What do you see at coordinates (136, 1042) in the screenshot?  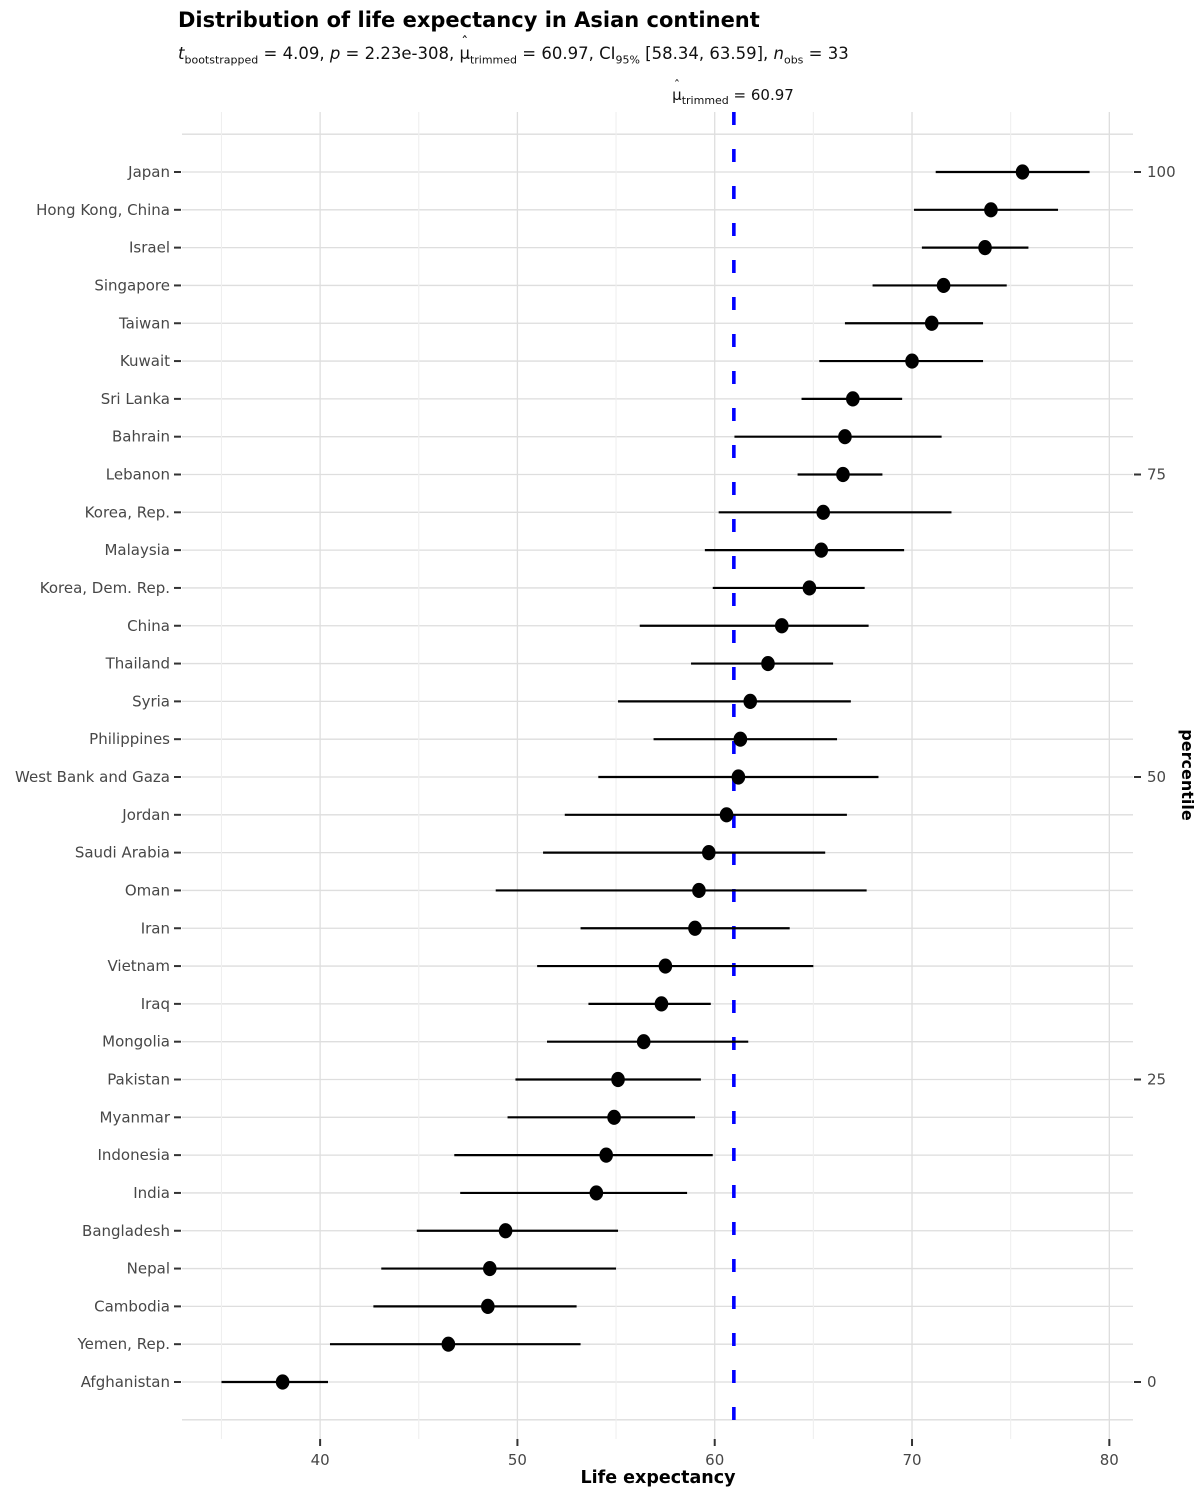 I see `y-axis-label: Mongolia` at bounding box center [136, 1042].